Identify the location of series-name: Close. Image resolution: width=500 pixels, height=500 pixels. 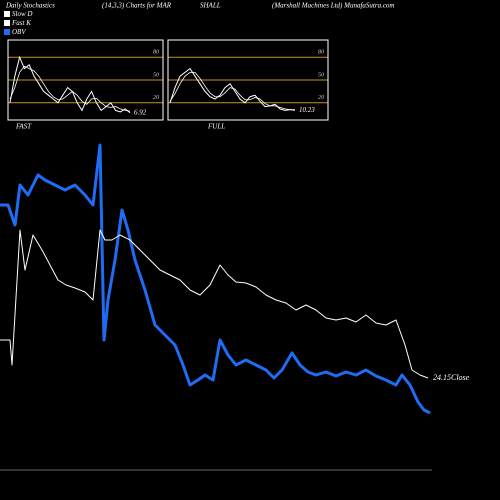
(460, 377).